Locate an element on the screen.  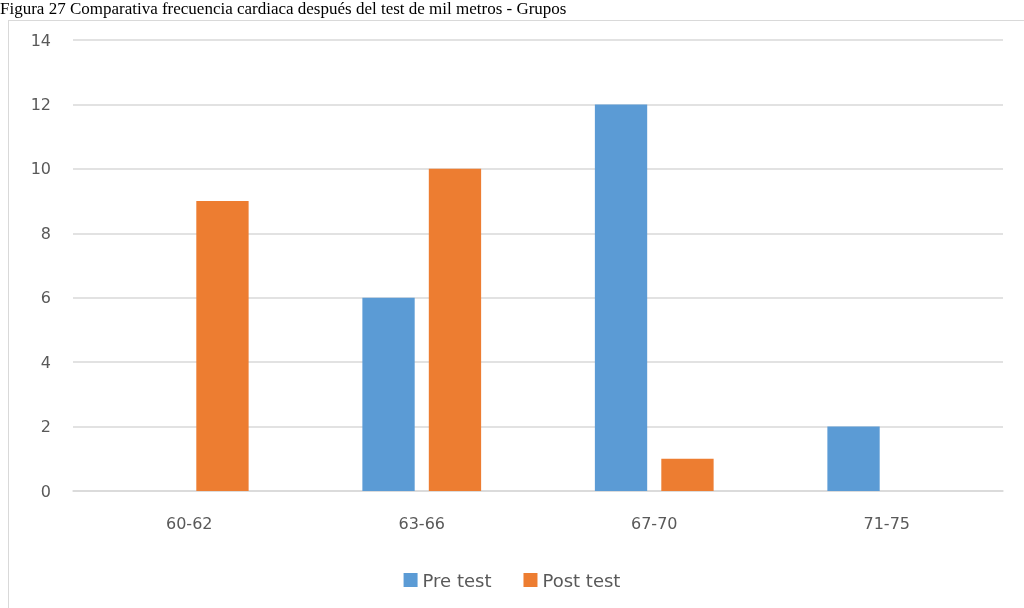
x-tick-label: 67-70 is located at coordinates (654, 523).